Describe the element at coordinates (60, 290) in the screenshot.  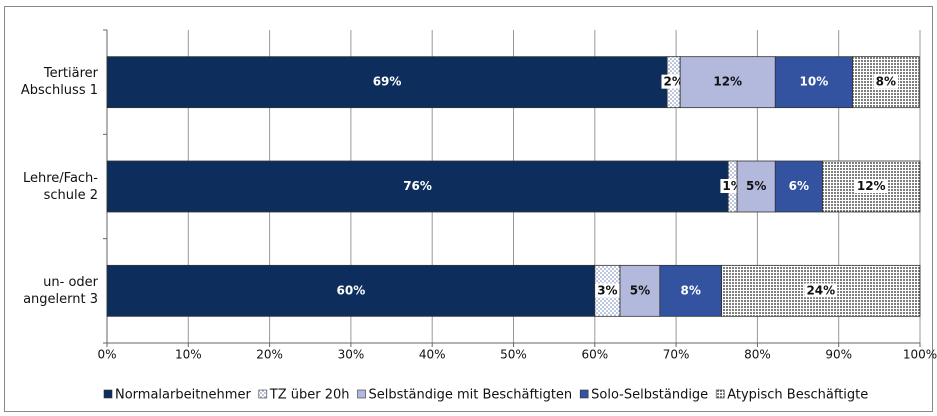
I see `y-tick-label: un- oder angelernt 3` at that location.